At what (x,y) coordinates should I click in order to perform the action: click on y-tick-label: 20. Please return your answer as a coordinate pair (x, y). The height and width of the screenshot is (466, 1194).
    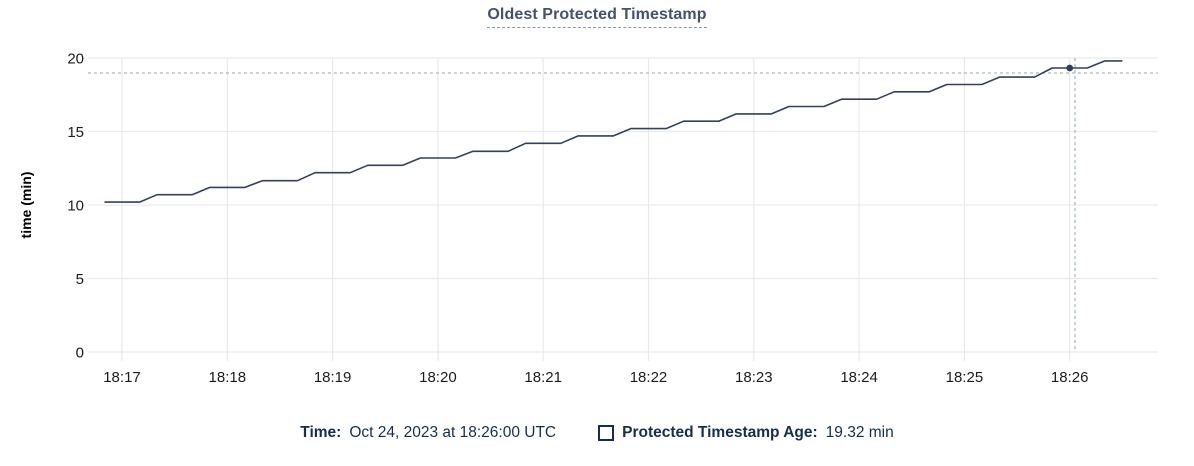
    Looking at the image, I should click on (75, 59).